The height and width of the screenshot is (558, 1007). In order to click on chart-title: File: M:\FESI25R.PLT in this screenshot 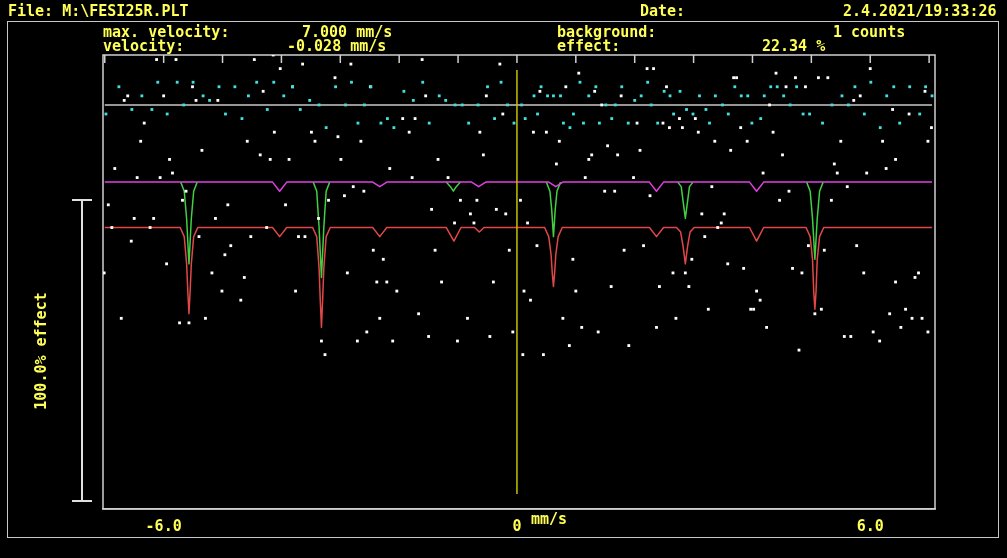, I will do `click(98, 11)`.